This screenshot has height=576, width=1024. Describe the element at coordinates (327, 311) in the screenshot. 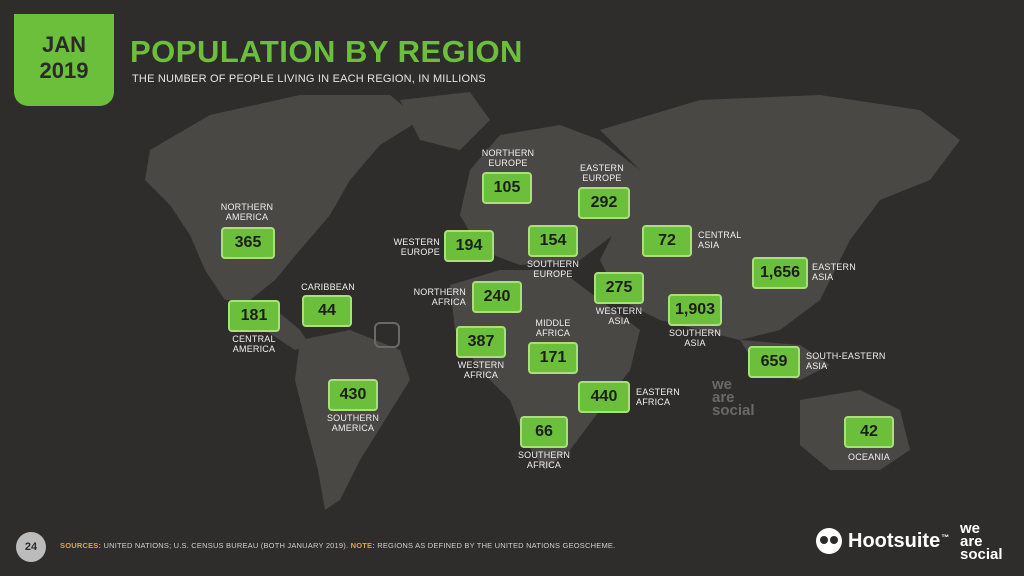

I see `value-caribbean: 44` at that location.